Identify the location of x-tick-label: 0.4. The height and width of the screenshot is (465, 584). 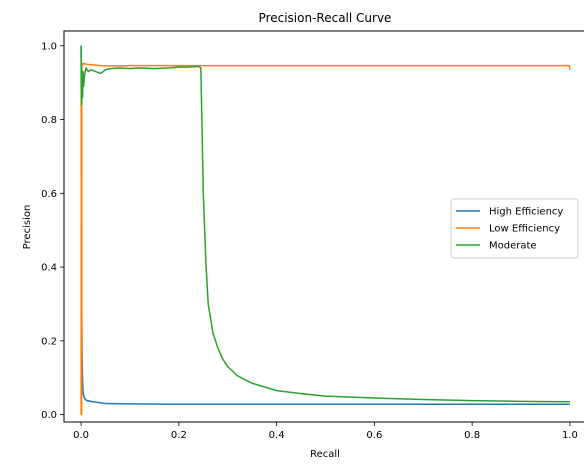
(277, 435).